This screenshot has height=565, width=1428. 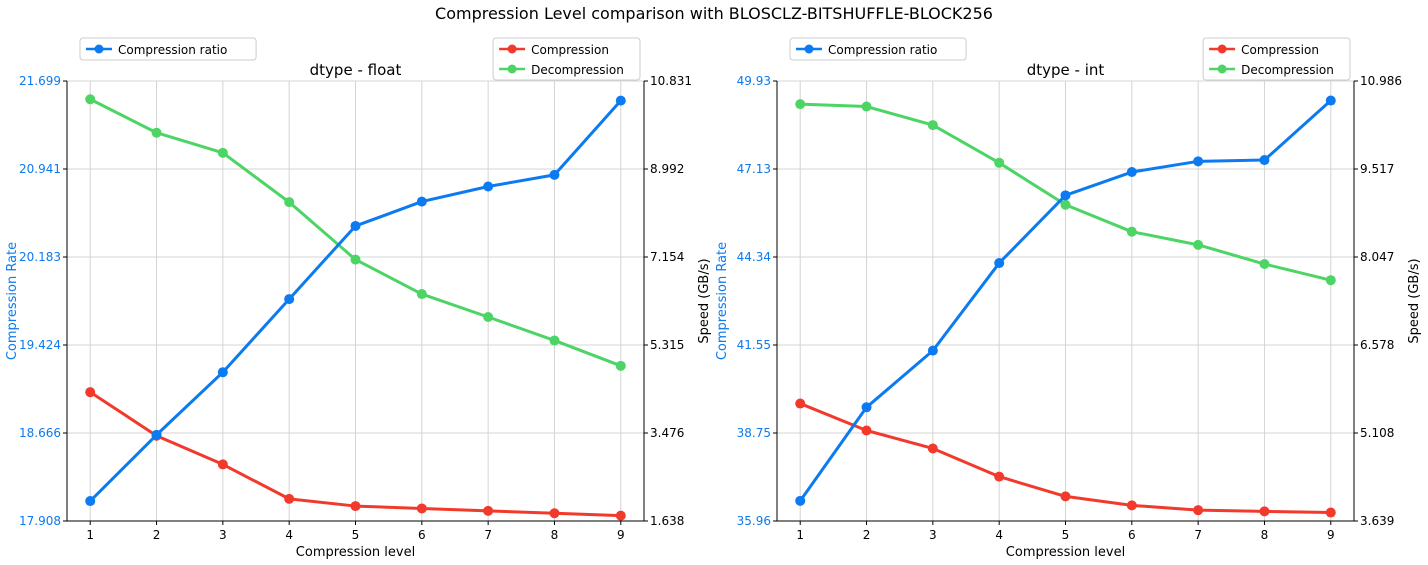 What do you see at coordinates (667, 521) in the screenshot?
I see `y-right-tick-label: 1.638` at bounding box center [667, 521].